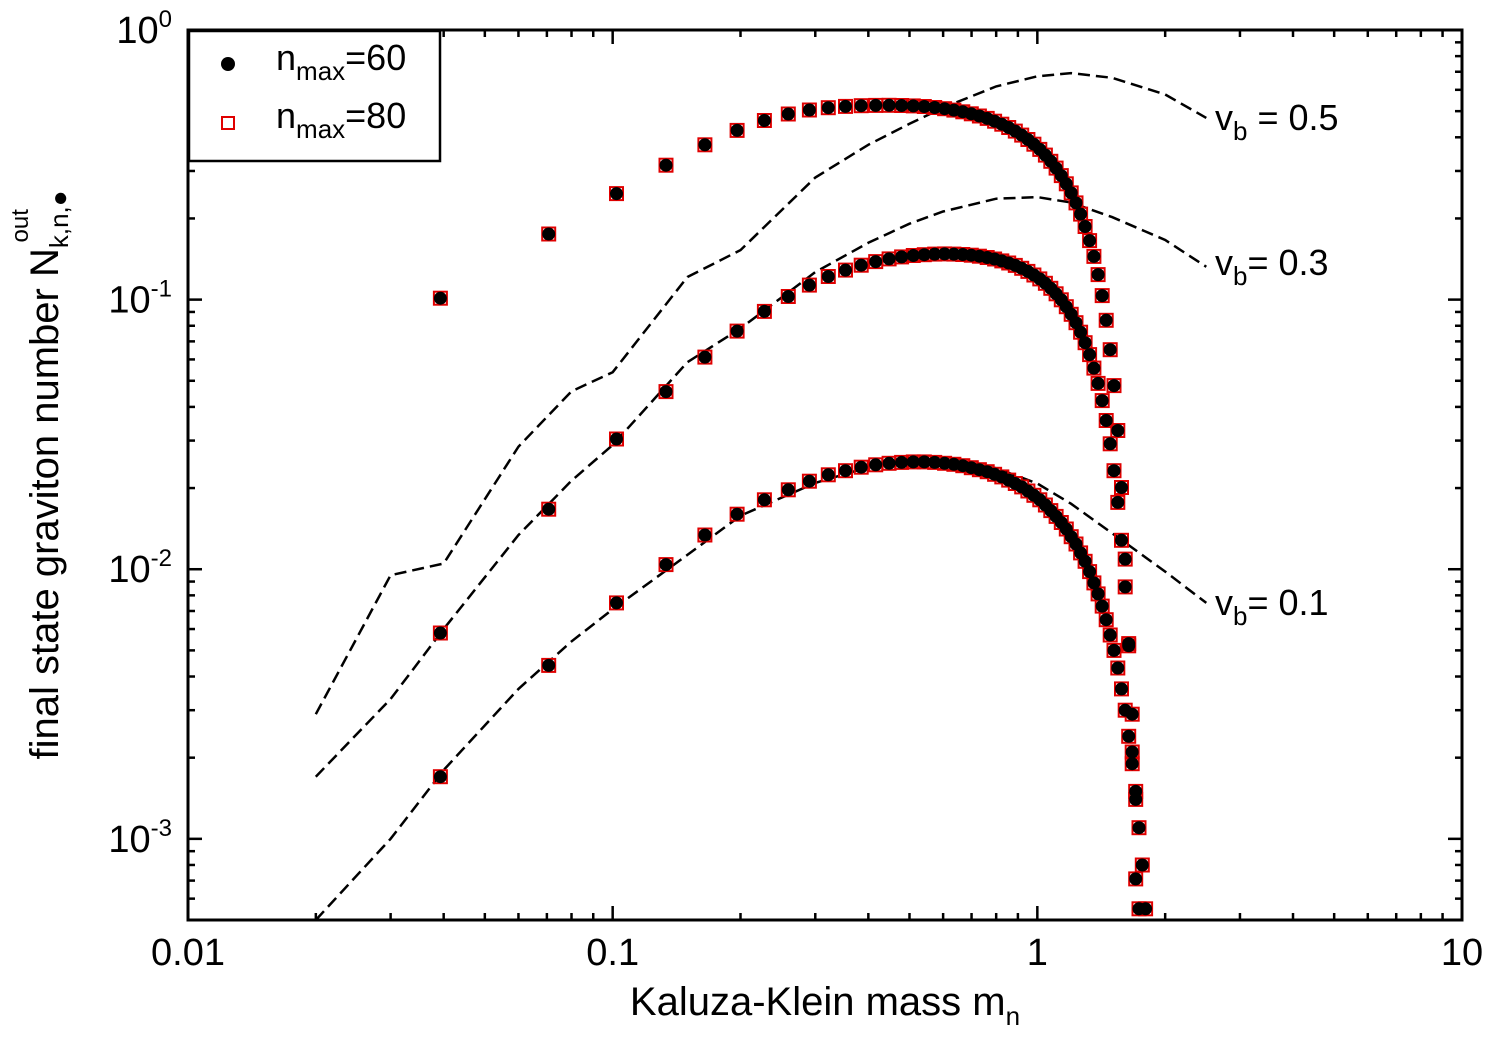  I want to click on legend-label-nmax80: nmax=80, so click(341, 119).